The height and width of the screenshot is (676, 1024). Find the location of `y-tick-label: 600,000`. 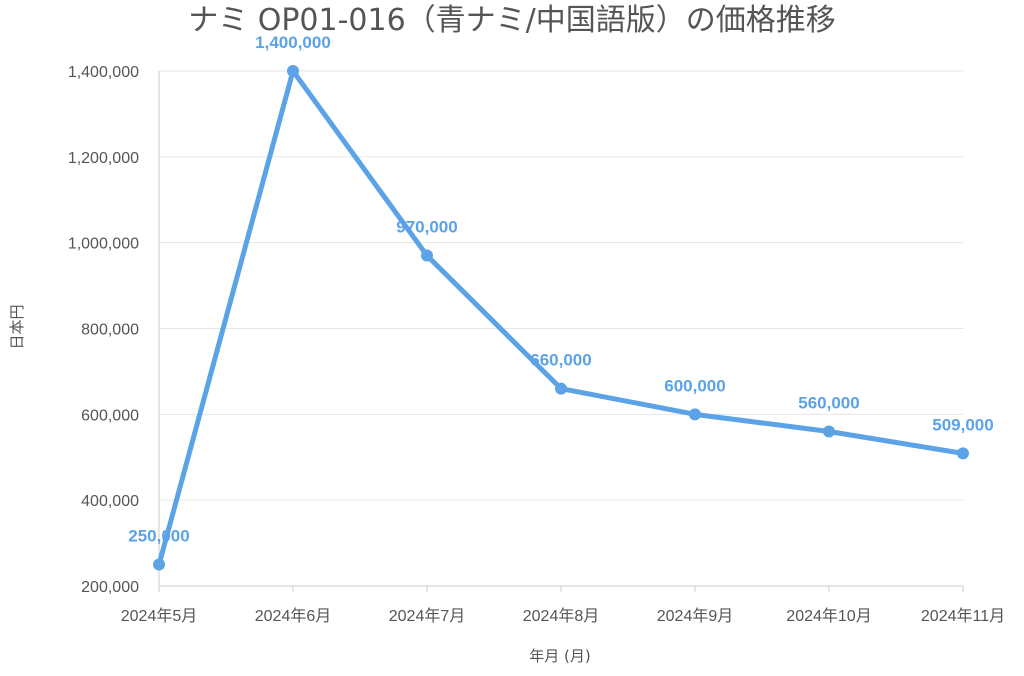

y-tick-label: 600,000 is located at coordinates (110, 415).